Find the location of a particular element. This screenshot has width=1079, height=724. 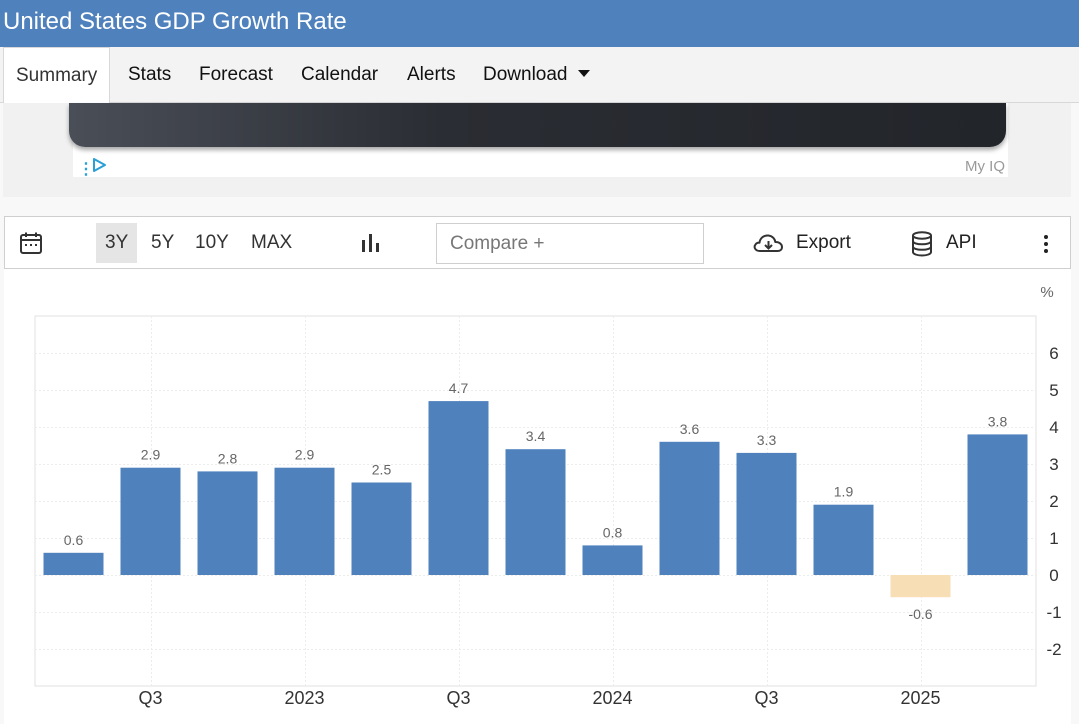

tab-forecast: Forecast is located at coordinates (236, 74).